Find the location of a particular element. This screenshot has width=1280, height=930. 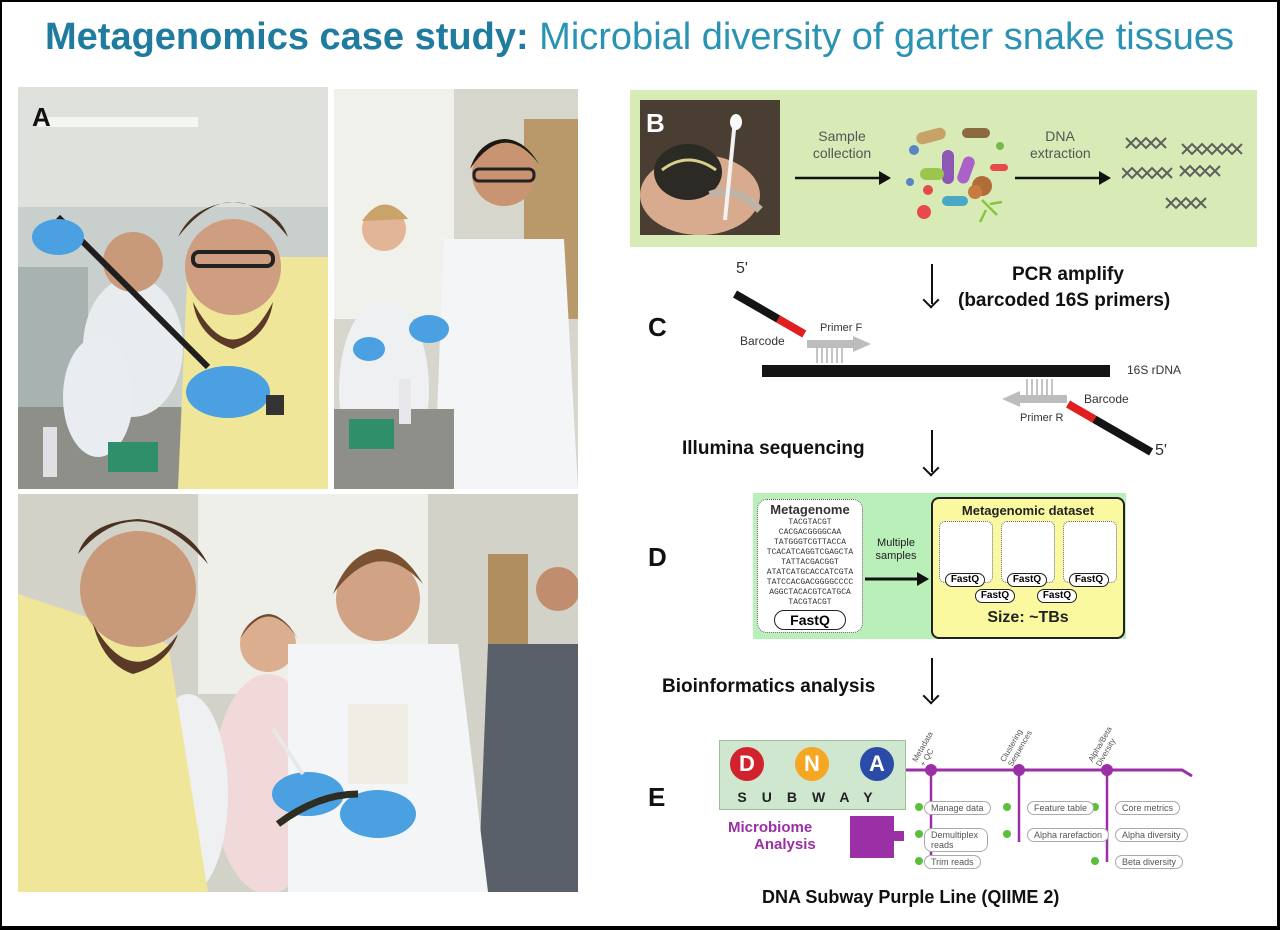

station-trim-reads: Trim reads is located at coordinates (952, 862).